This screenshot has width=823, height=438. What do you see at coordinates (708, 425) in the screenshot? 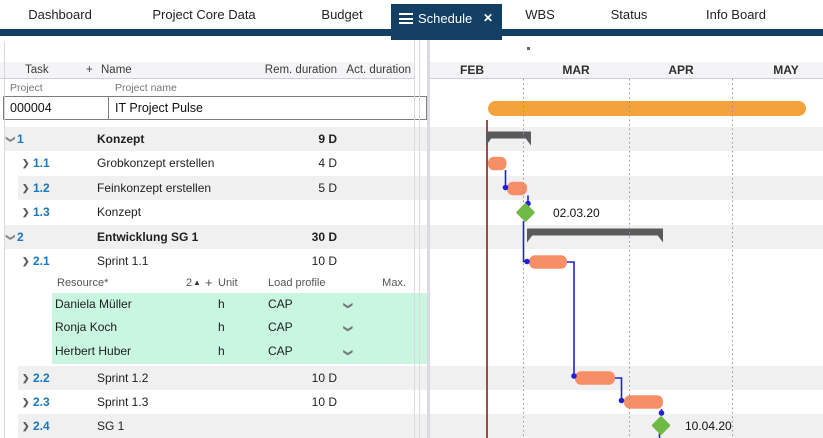
I see `milestone-date-label: 10.04.20` at bounding box center [708, 425].